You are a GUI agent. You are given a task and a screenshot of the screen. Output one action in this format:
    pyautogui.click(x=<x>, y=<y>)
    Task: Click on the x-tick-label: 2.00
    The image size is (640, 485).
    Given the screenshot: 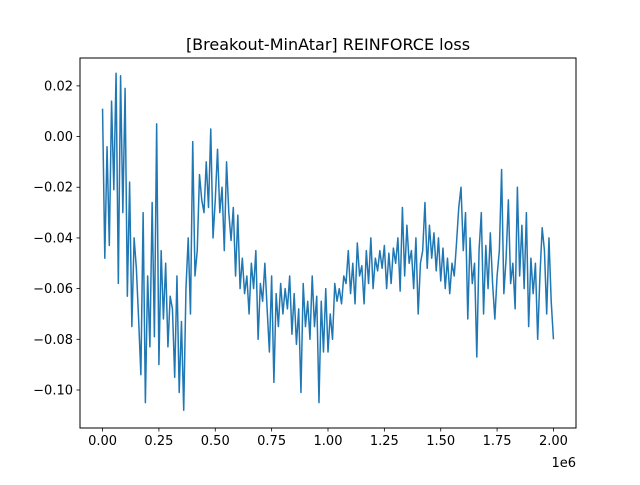 What is the action you would take?
    pyautogui.click(x=553, y=441)
    